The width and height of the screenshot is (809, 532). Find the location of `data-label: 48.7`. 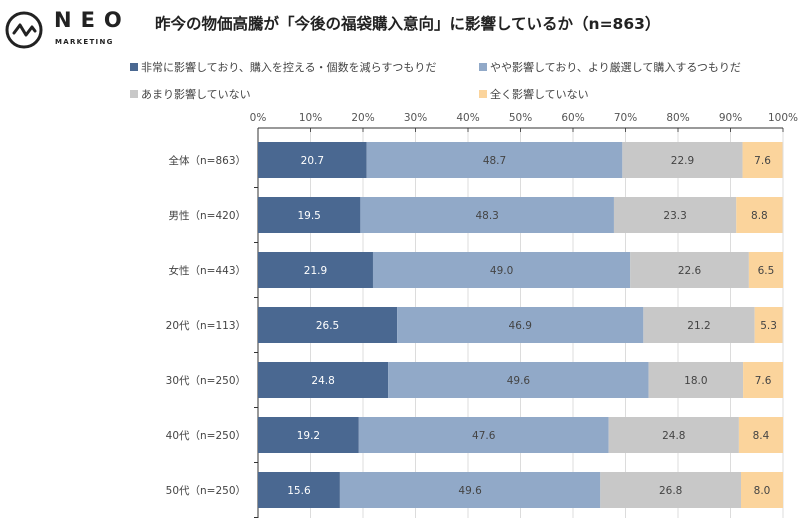

data-label: 48.7 is located at coordinates (494, 161).